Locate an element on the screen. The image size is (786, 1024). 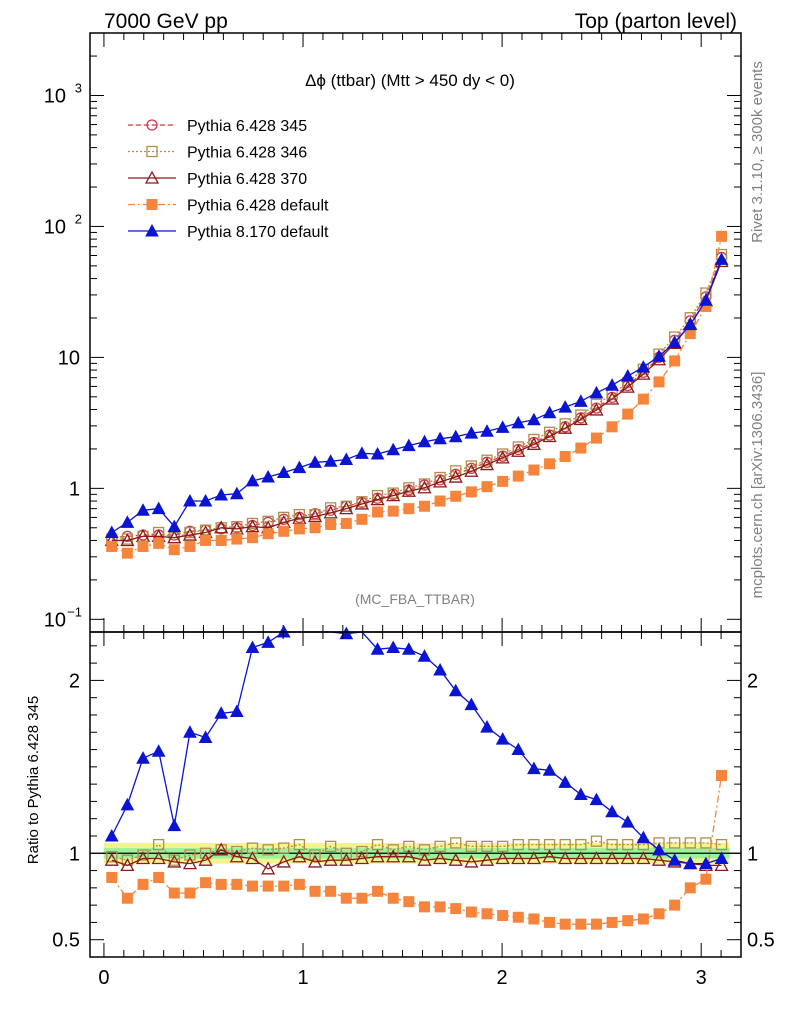
ratio-ytick-label-right: 2 is located at coordinates (752, 681).